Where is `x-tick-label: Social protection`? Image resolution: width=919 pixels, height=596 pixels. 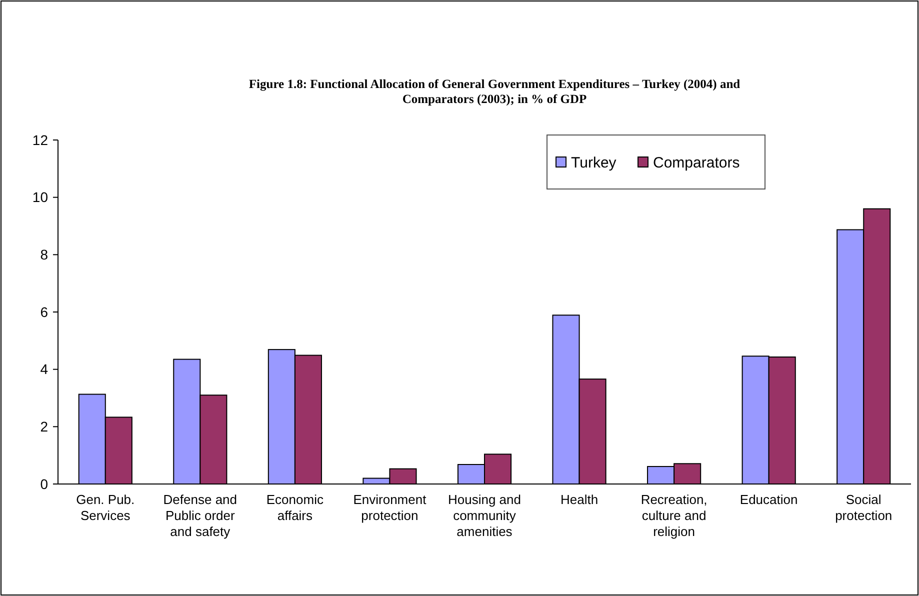
x-tick-label: Social protection is located at coordinates (863, 507).